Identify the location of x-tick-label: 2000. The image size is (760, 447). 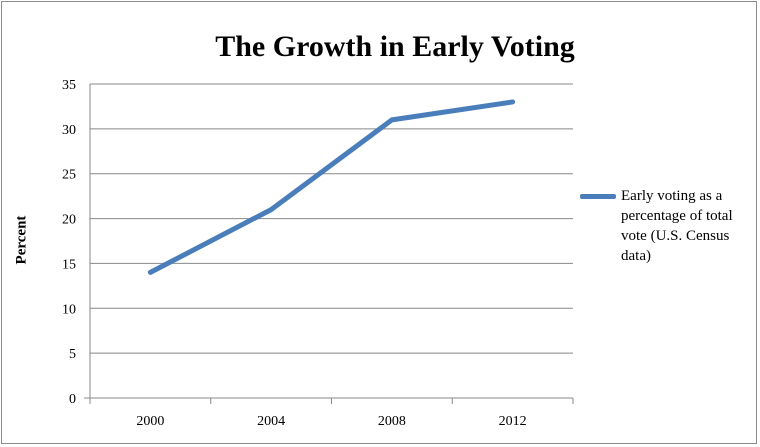
(150, 421).